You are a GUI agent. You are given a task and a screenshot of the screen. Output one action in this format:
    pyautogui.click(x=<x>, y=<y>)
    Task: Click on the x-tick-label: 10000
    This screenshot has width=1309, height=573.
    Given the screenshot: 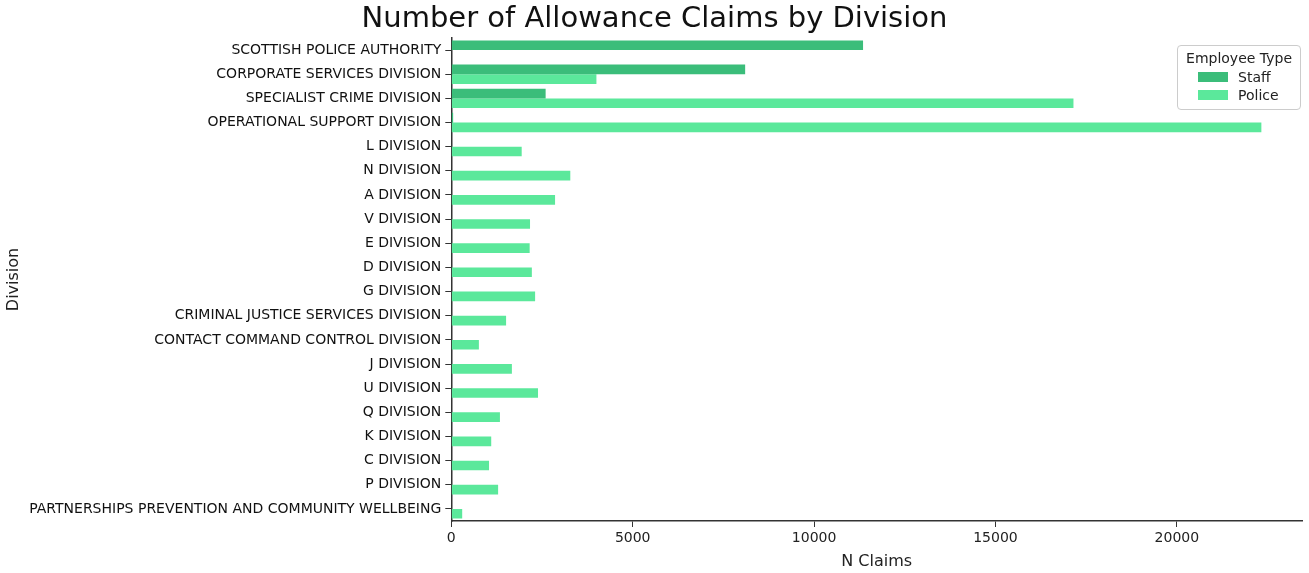 What is the action you would take?
    pyautogui.click(x=814, y=537)
    